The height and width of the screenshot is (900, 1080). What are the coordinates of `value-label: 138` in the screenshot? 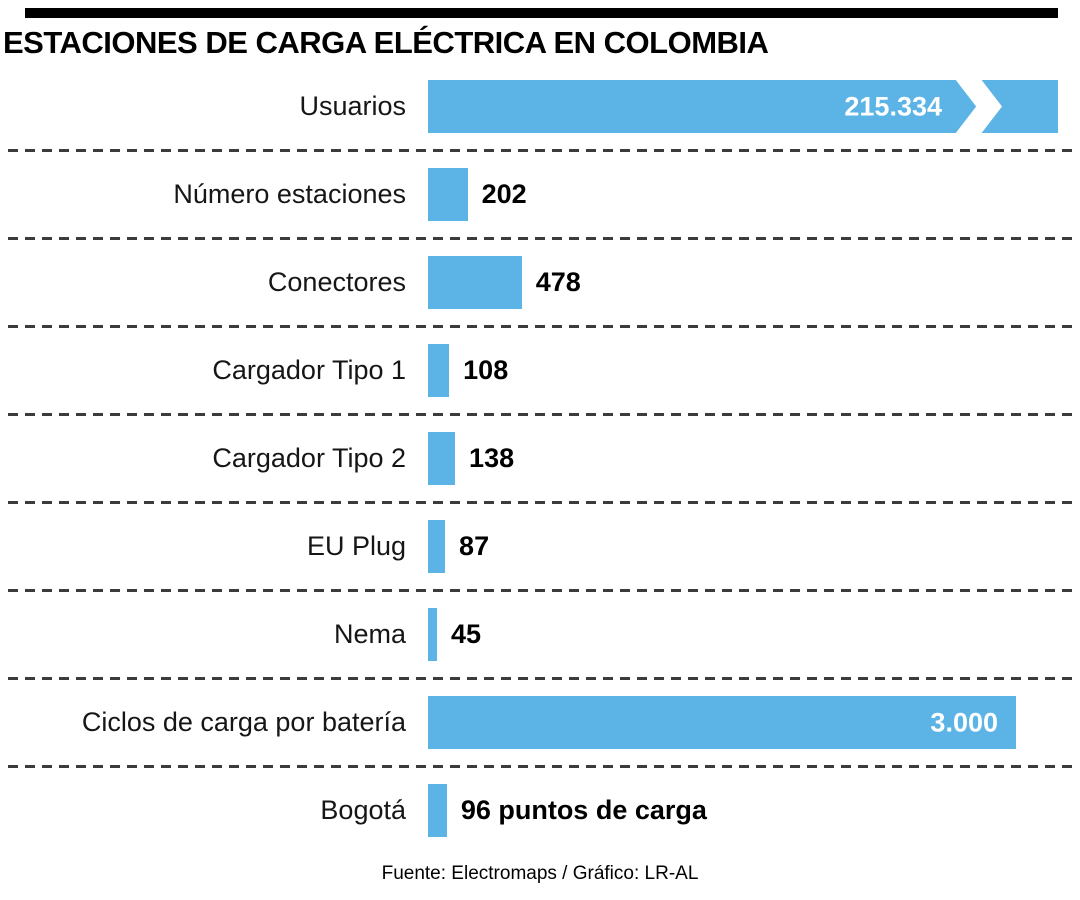 It's located at (492, 458).